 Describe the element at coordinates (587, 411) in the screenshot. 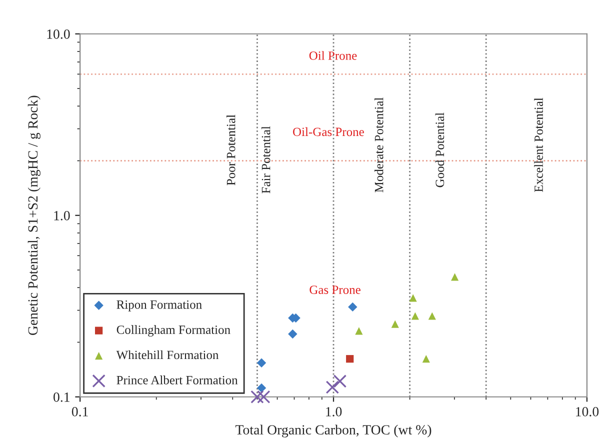

I see `x-tick-label: 10.0` at that location.